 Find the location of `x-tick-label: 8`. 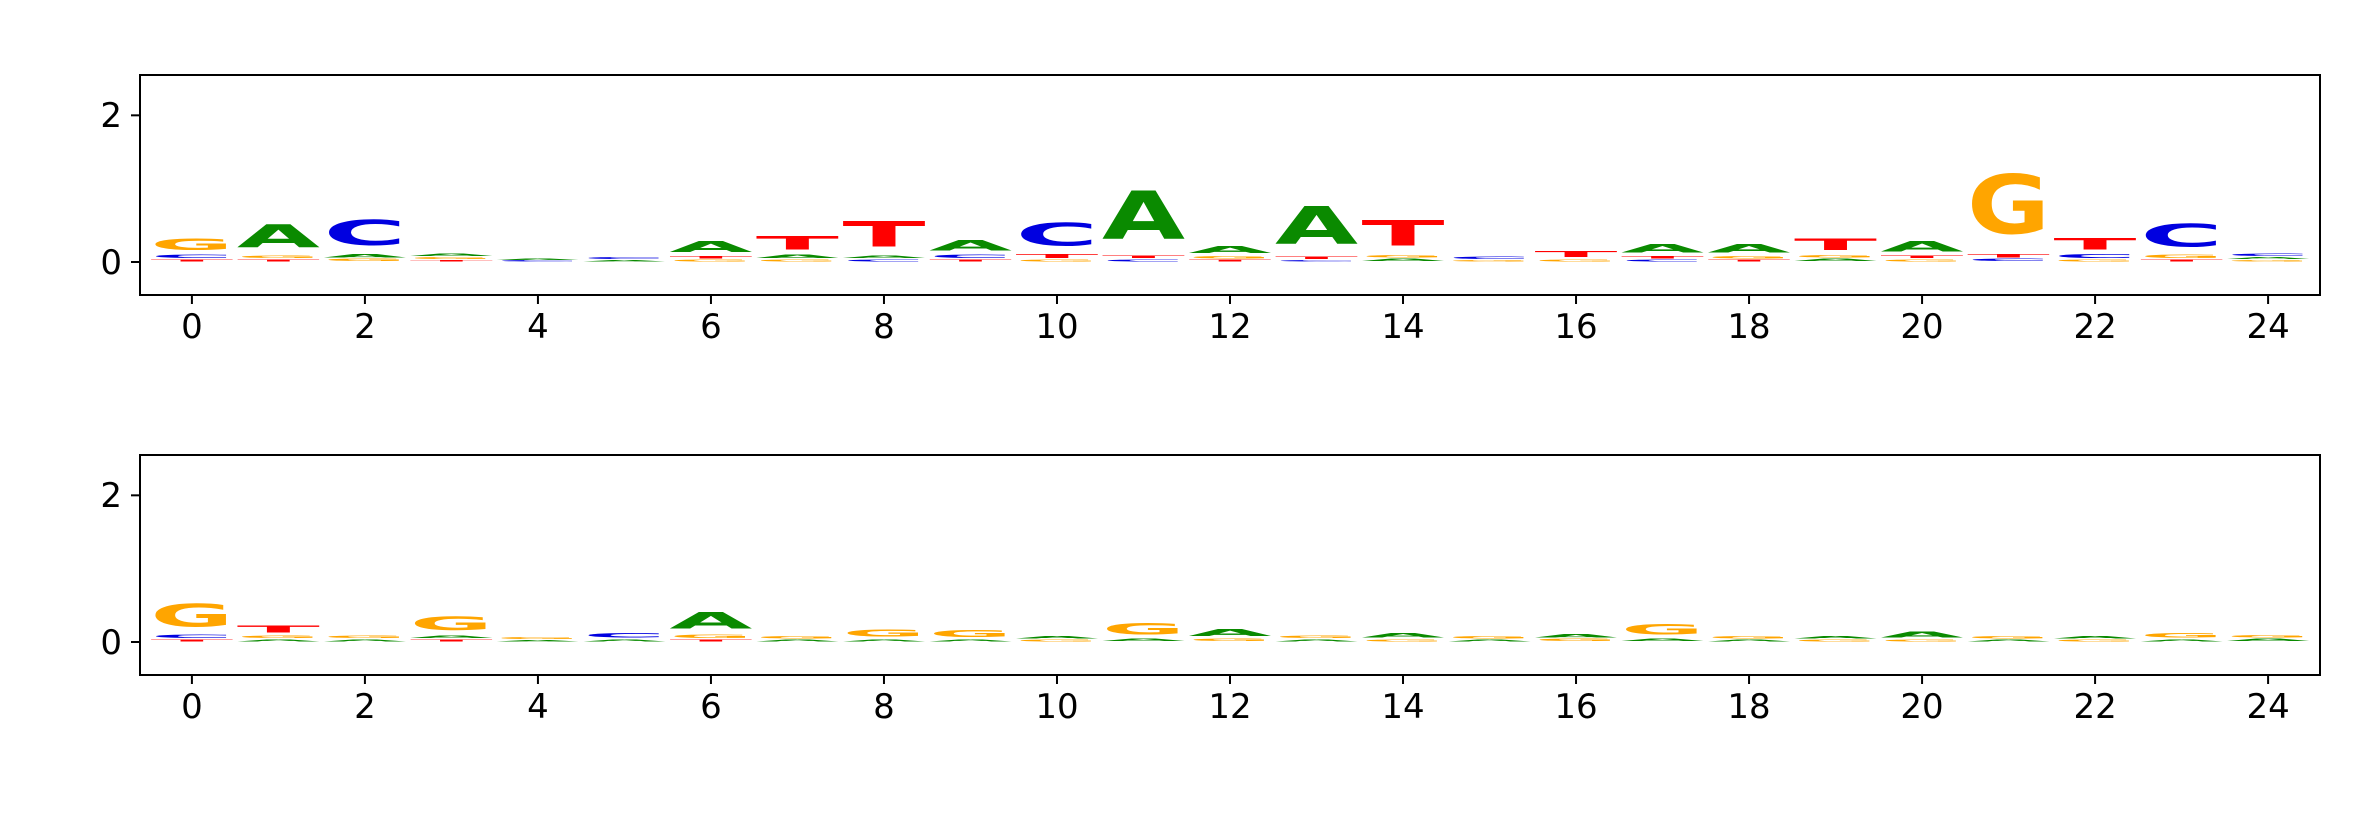

x-tick-label: 8 is located at coordinates (884, 327).